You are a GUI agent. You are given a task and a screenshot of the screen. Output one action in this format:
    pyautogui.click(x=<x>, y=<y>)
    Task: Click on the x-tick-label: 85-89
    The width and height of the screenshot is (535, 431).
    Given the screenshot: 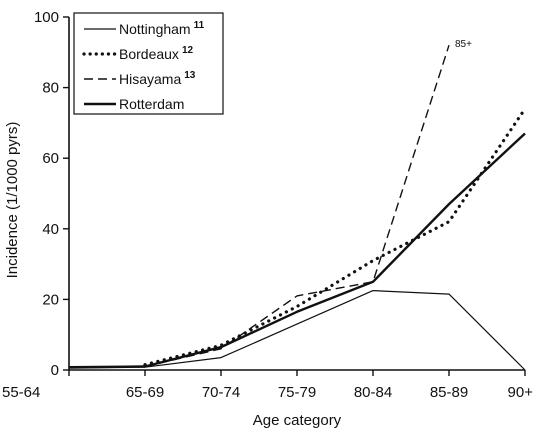 What is the action you would take?
    pyautogui.click(x=449, y=392)
    